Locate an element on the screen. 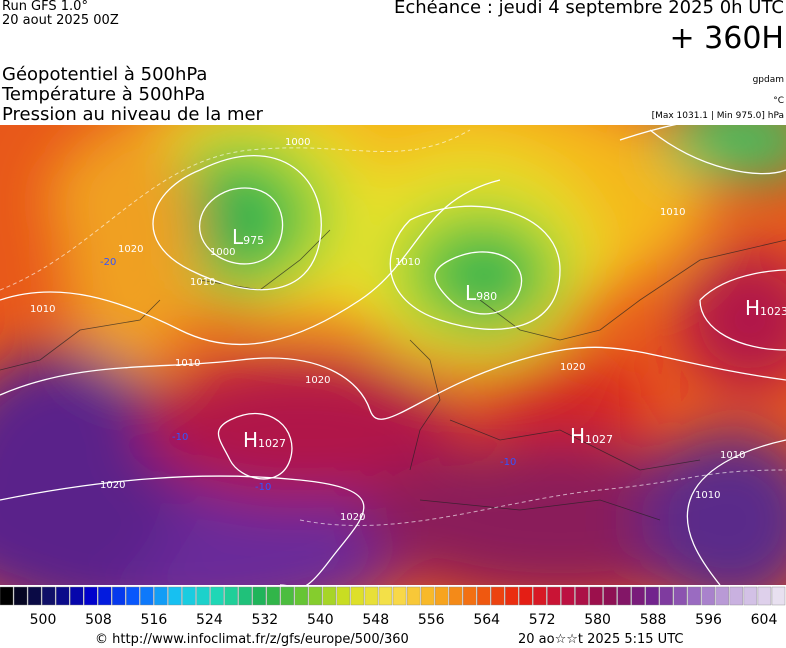 The height and width of the screenshot is (648, 786). field: Température à 500hPa is located at coordinates (103, 94).